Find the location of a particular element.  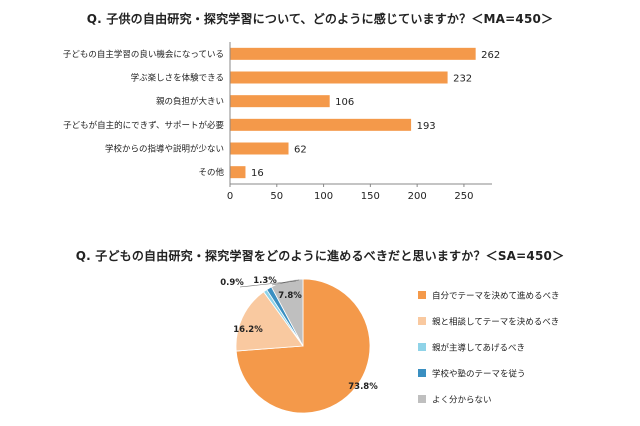

bar-value-label: 106 is located at coordinates (344, 102).